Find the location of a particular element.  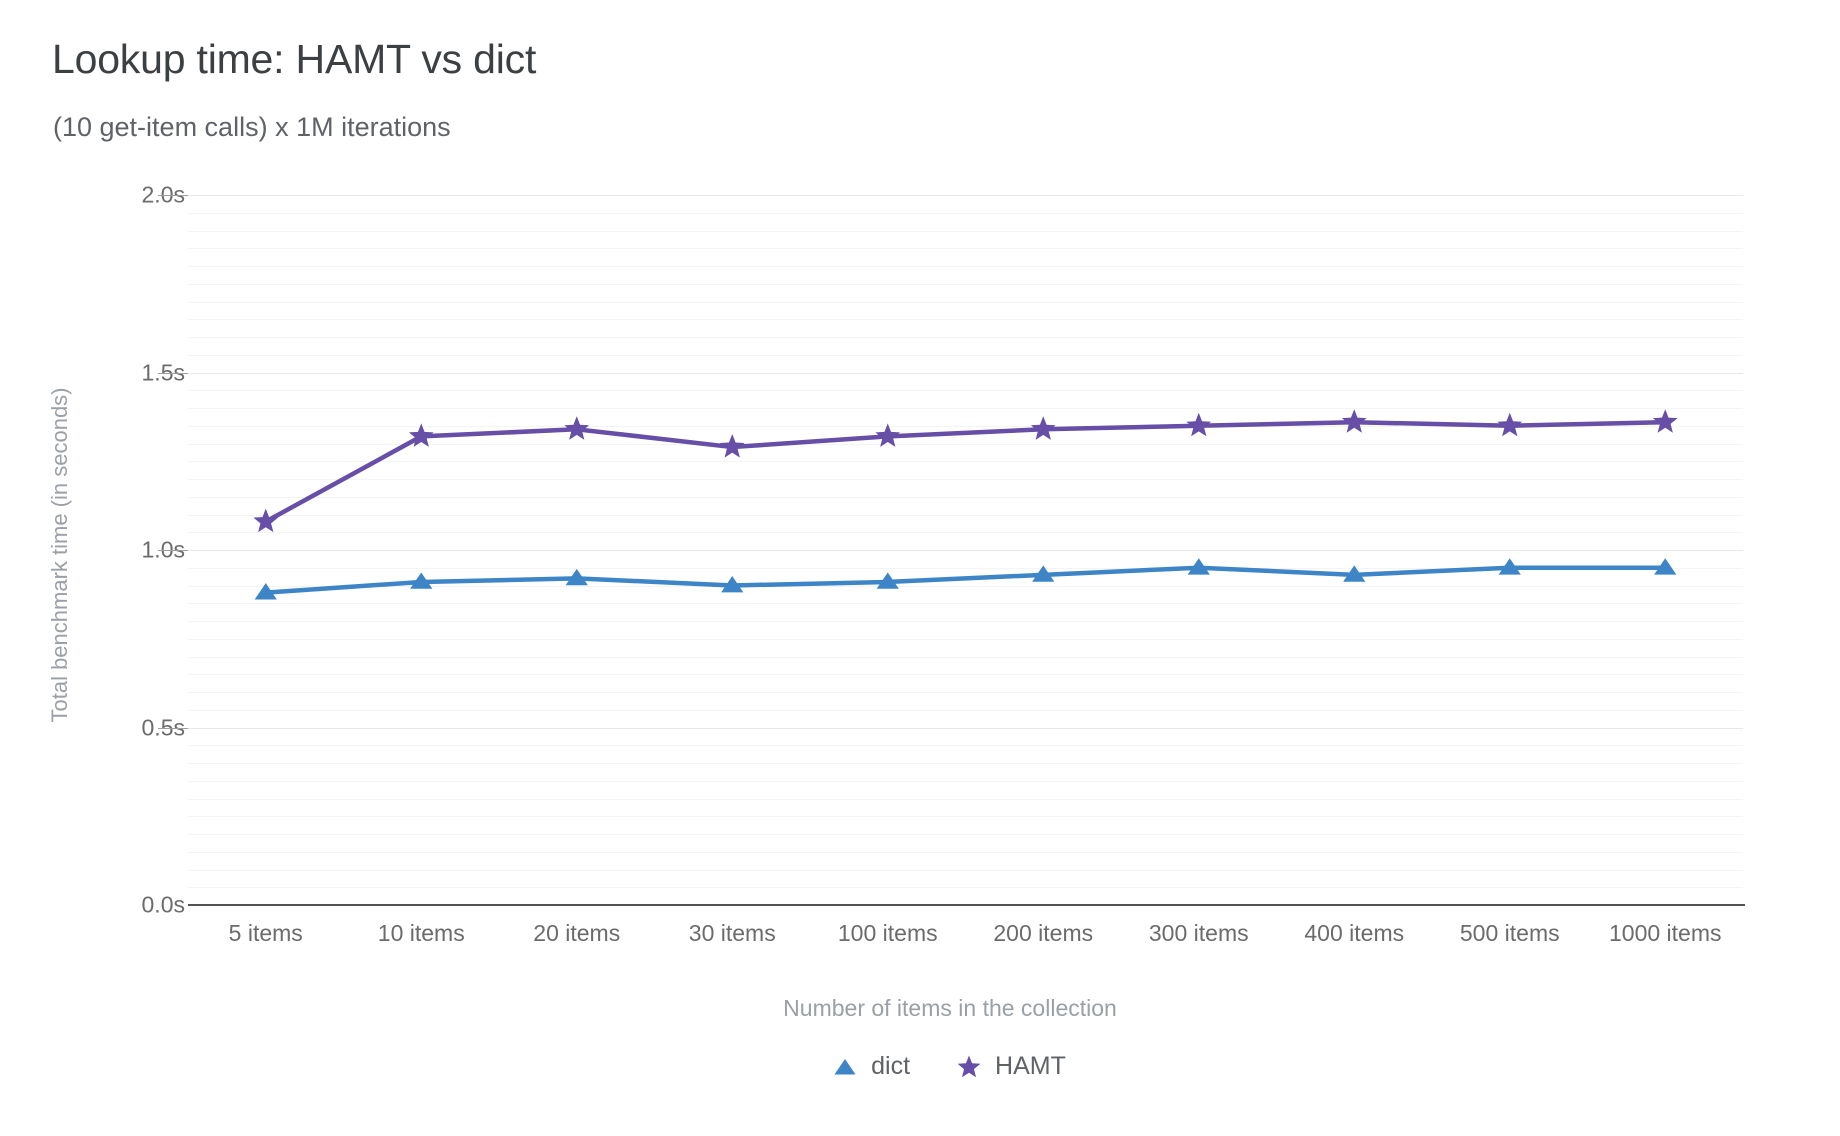

series-dict is located at coordinates (965, 579).